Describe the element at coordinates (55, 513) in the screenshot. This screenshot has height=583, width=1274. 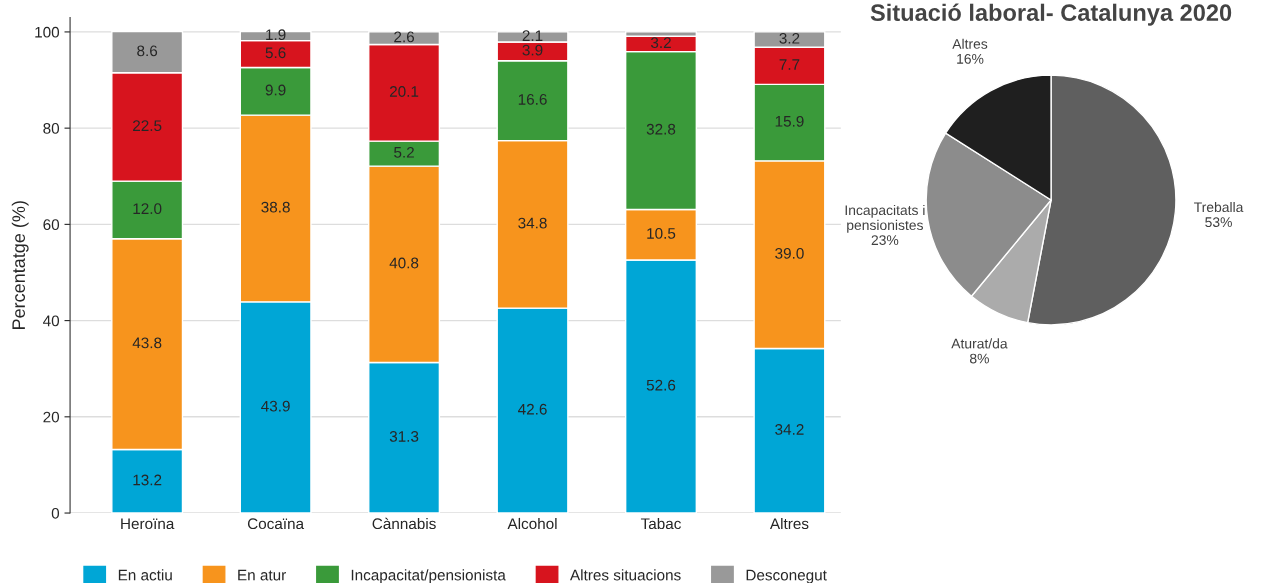
I see `y-tick-label: 0` at that location.